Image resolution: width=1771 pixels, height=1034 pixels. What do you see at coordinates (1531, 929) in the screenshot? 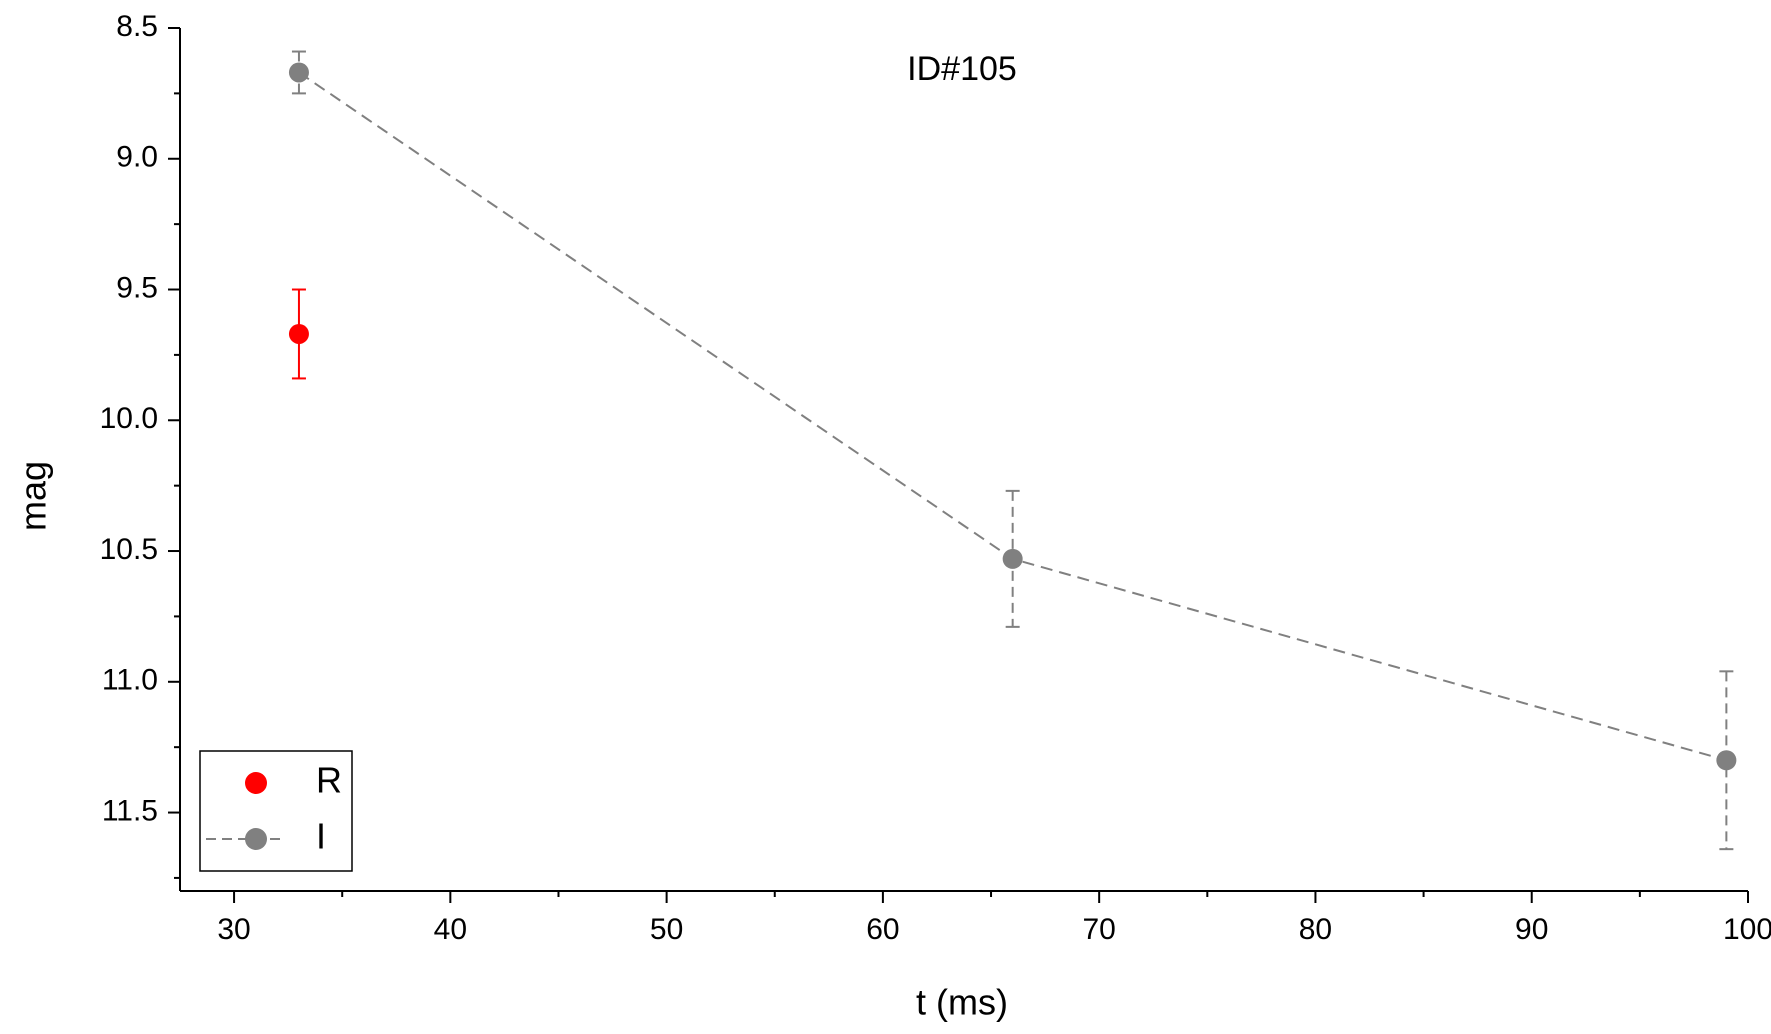
I see `x-tick-label: 90` at bounding box center [1531, 929].